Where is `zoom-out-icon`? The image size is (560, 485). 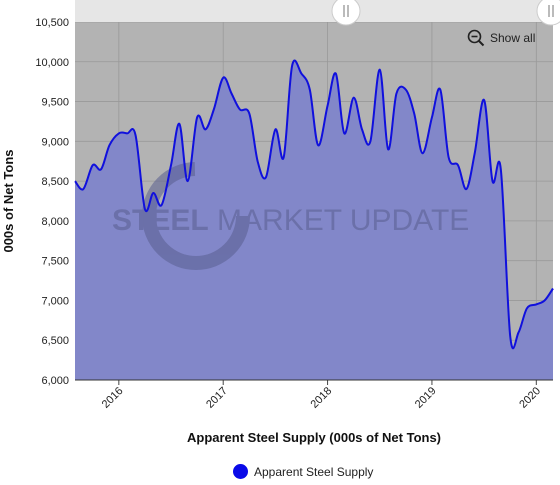
zoom-out-icon is located at coordinates (476, 38).